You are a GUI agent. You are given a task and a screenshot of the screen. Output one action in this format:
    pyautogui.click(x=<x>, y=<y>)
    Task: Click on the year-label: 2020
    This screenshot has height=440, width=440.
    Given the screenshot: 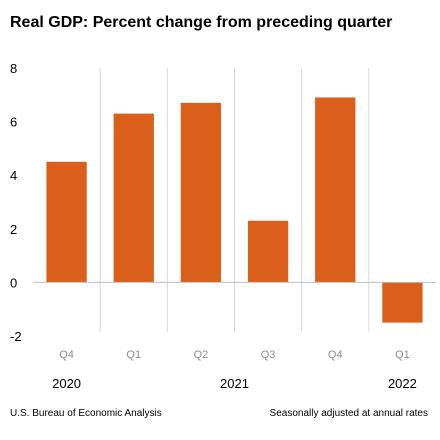 What is the action you would take?
    pyautogui.click(x=66, y=383)
    